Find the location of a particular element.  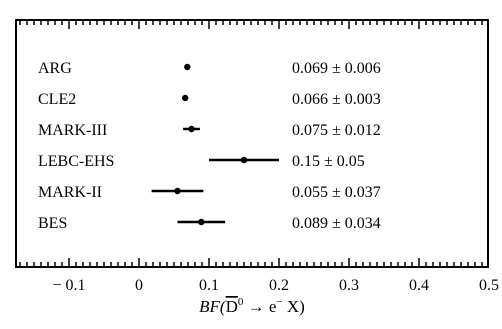

experiment-label: MARK-II is located at coordinates (70, 192).